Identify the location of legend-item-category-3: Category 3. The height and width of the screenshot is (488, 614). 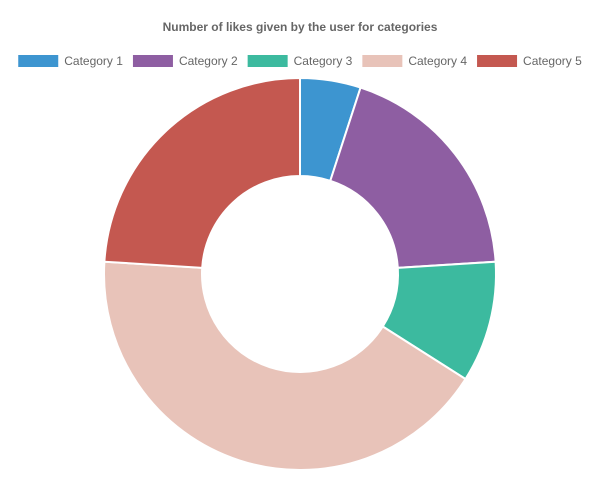
(300, 61).